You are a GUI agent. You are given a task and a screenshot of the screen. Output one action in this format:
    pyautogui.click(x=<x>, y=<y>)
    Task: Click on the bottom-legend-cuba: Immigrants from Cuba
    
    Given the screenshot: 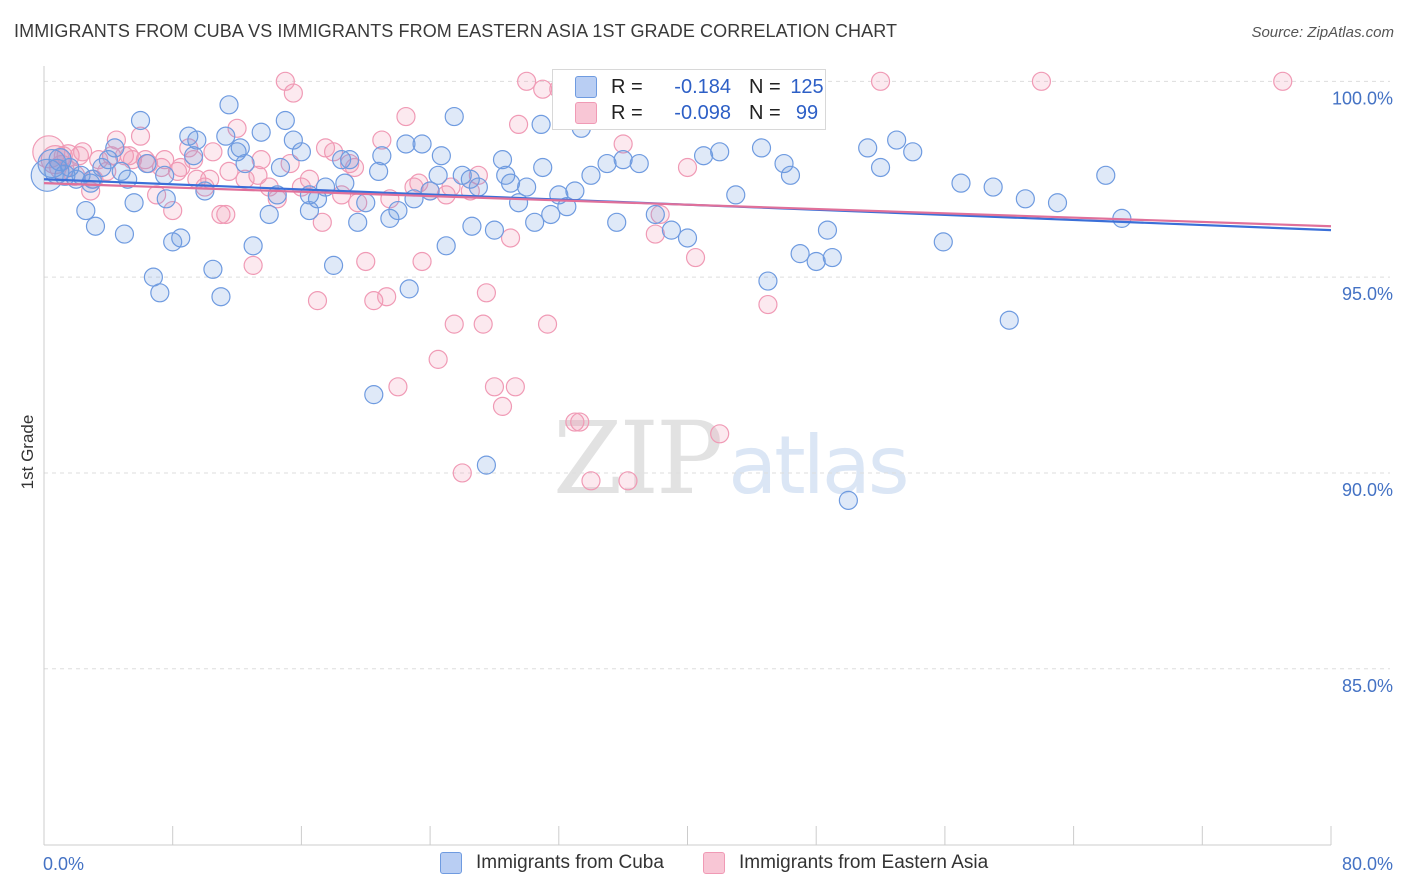 What is the action you would take?
    pyautogui.click(x=552, y=863)
    